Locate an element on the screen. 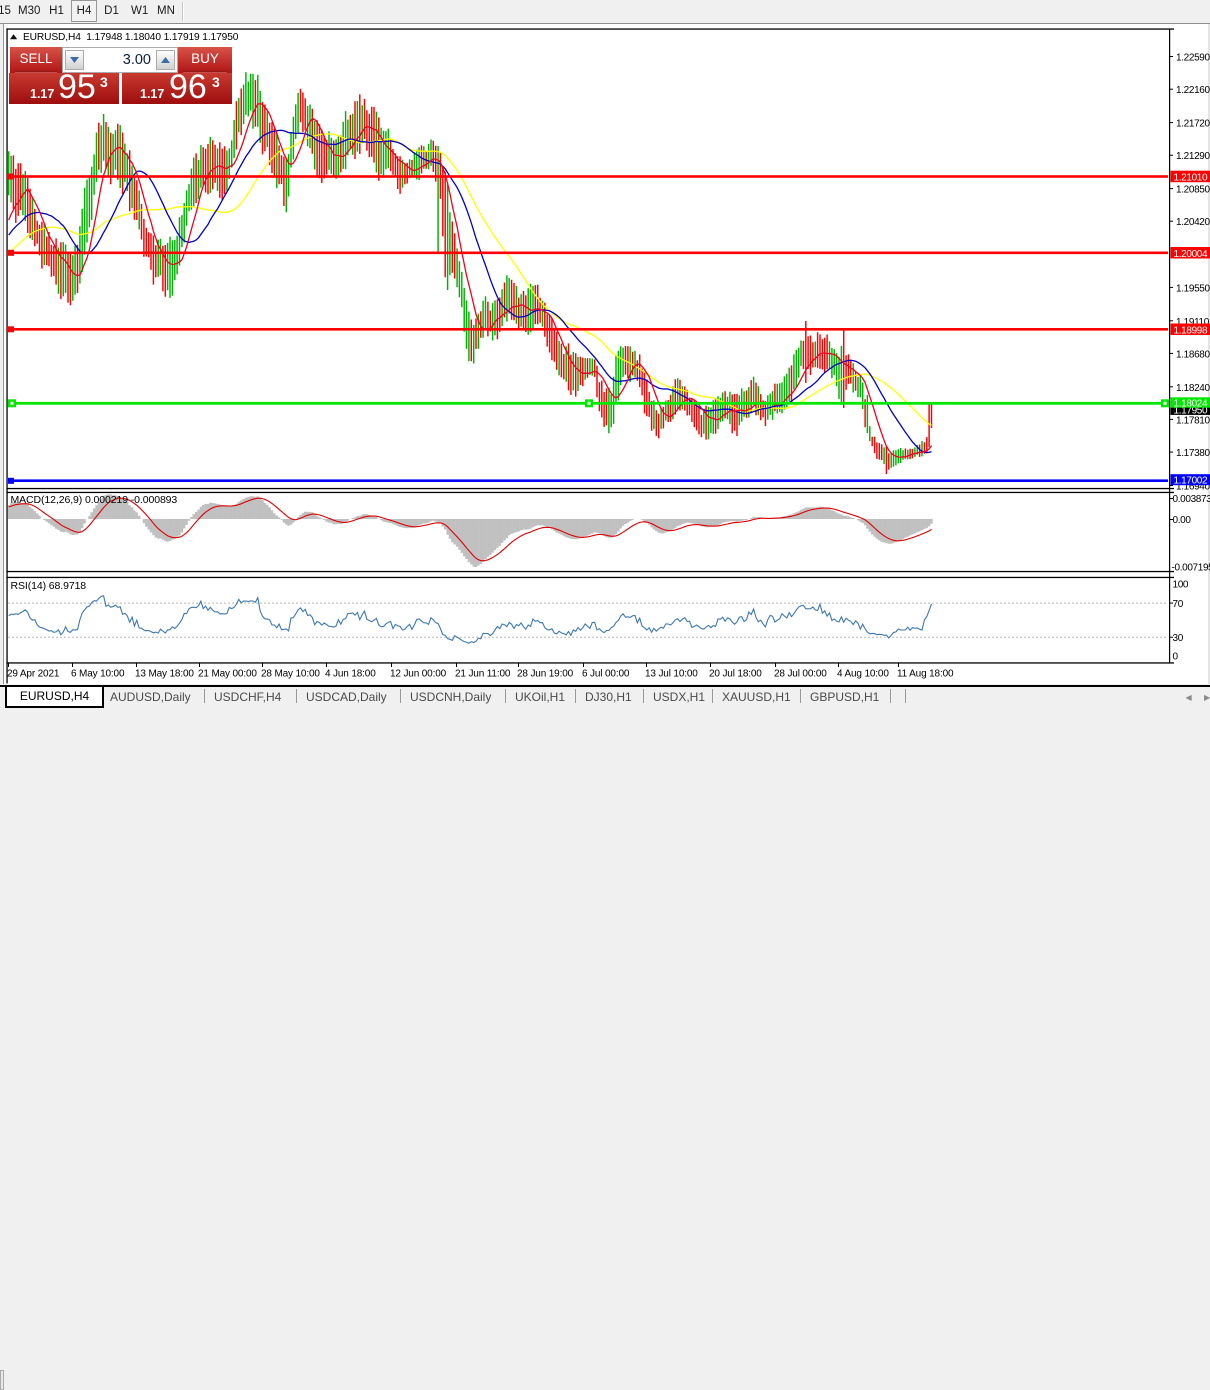  svg-text: 1.20850 is located at coordinates (1193, 190).